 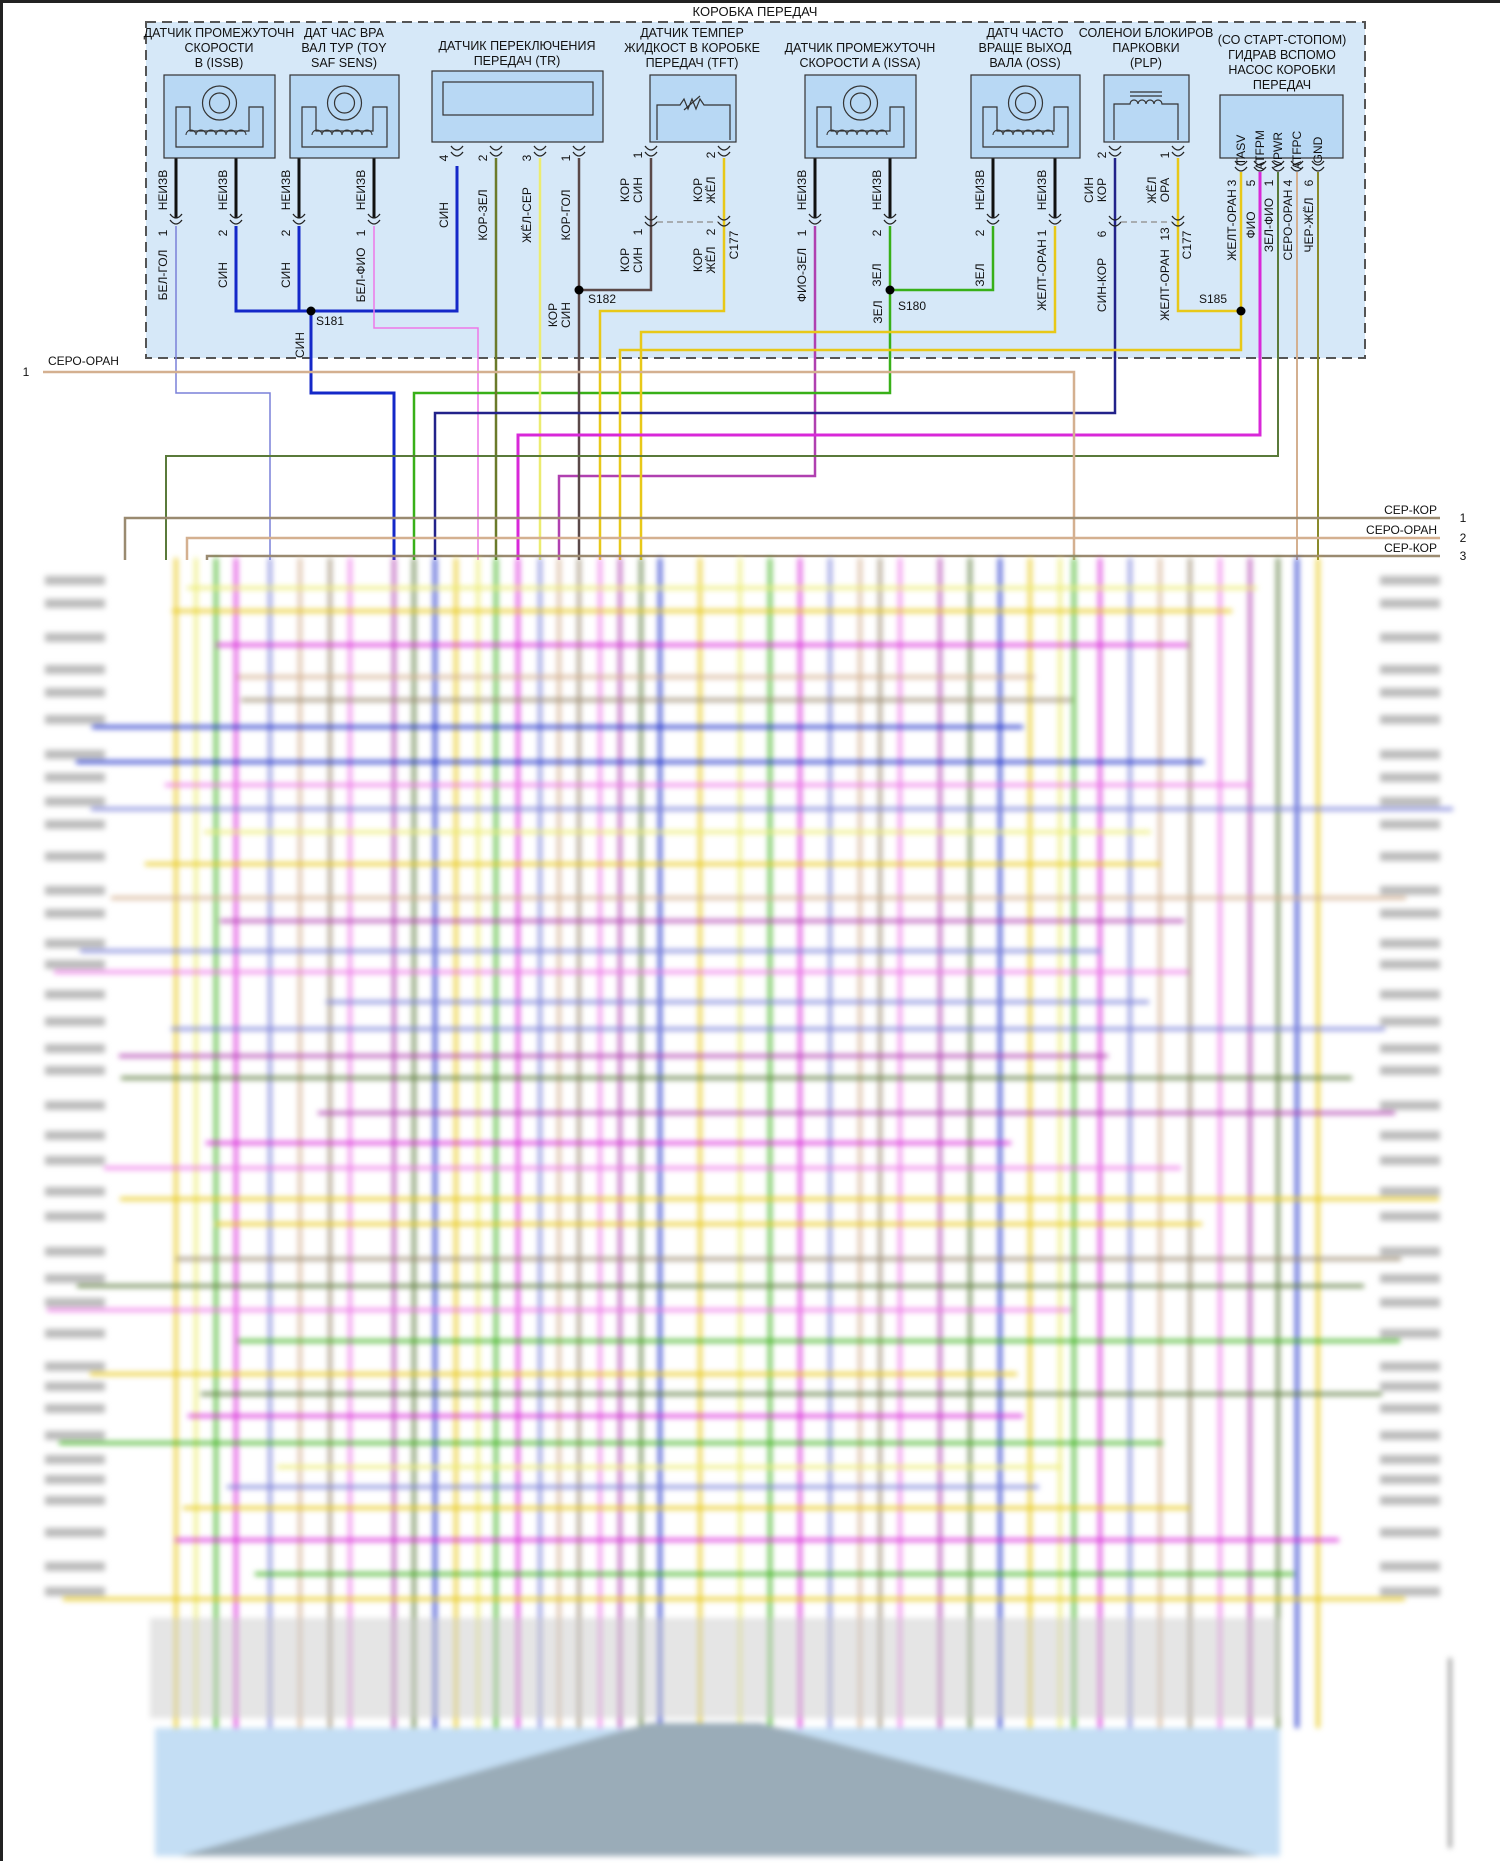 What do you see at coordinates (1024, 33) in the screenshot?
I see `oss-title: ДАТЧ ЧАСТО` at bounding box center [1024, 33].